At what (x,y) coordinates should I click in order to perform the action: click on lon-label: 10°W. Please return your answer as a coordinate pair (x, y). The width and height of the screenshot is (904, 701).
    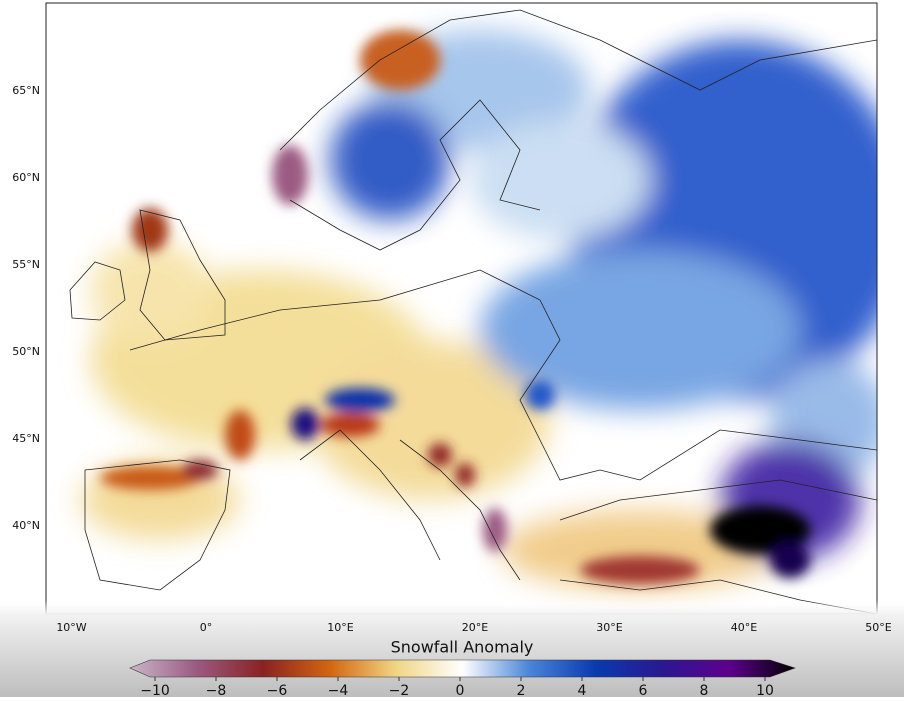
    Looking at the image, I should click on (71, 627).